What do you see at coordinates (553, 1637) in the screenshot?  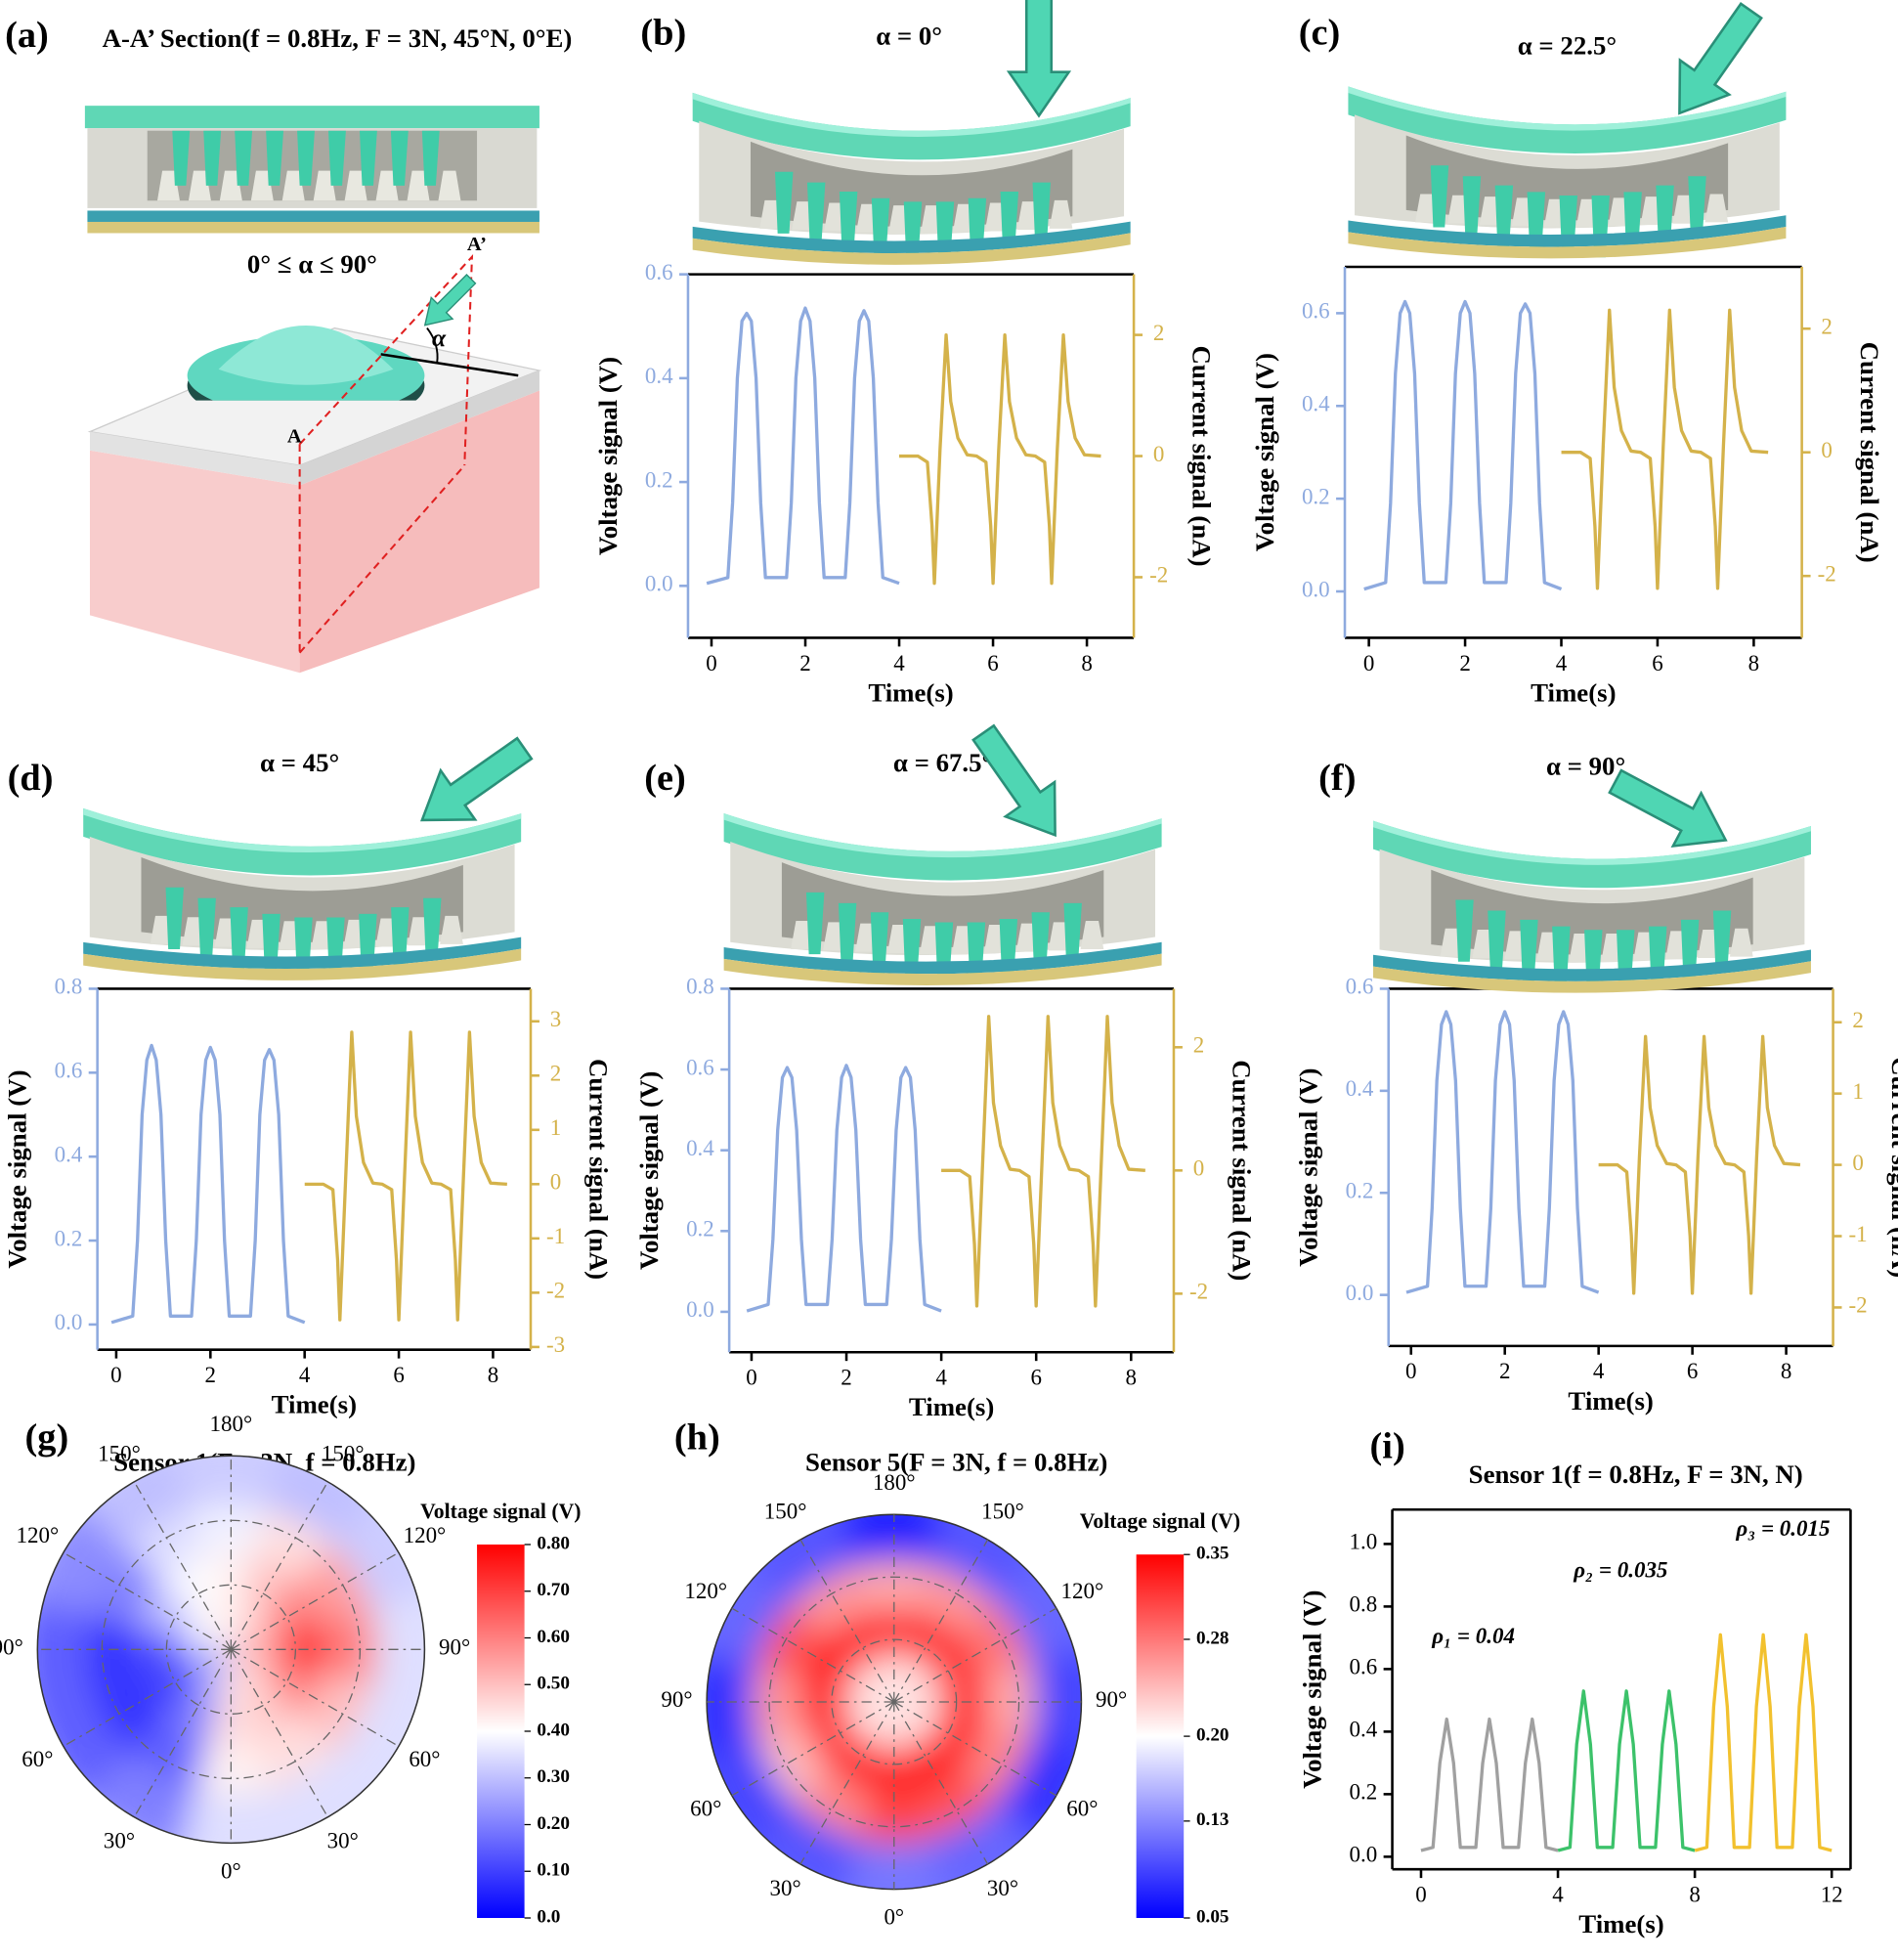 I see `colorbar-tick-label: 0.60` at bounding box center [553, 1637].